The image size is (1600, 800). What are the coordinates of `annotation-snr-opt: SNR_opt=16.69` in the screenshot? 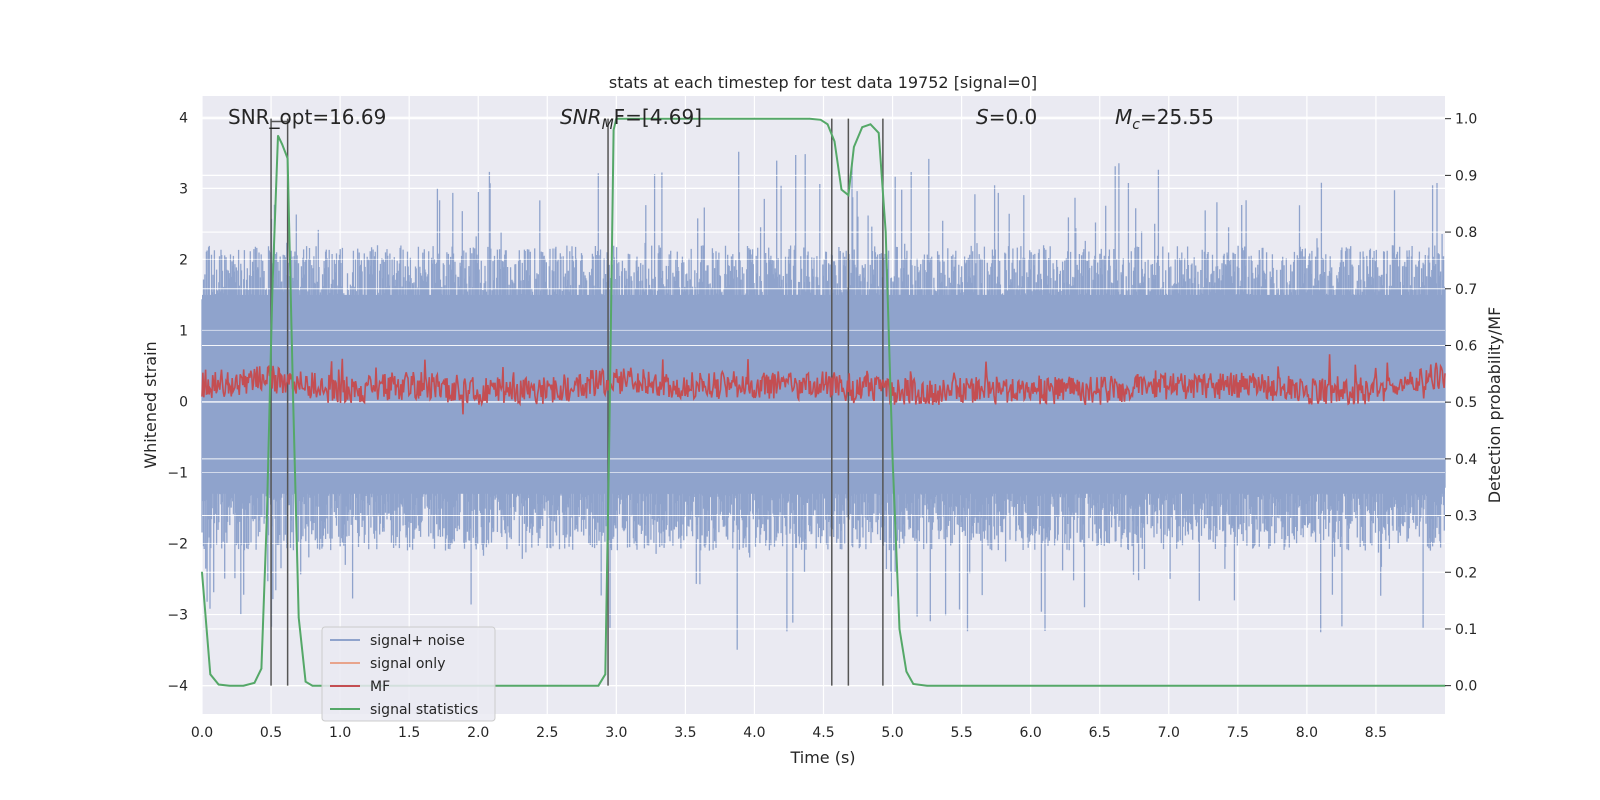 It's located at (307, 117).